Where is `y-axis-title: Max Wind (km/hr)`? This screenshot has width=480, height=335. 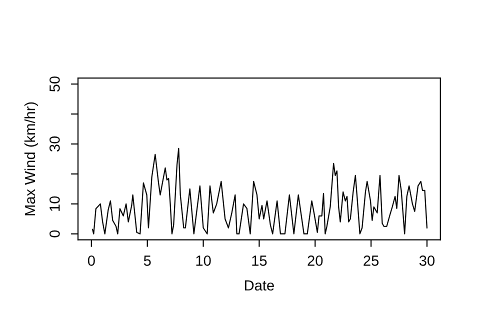
y-axis-title: Max Wind (km/hr) is located at coordinates (31, 159).